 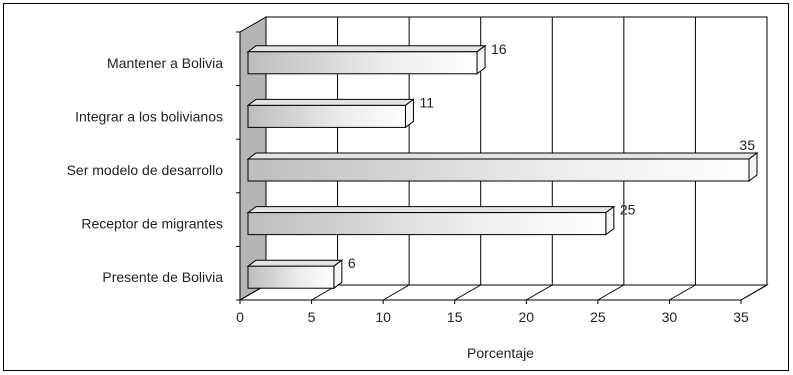 I want to click on category-label: Receptor de migrantes, so click(x=152, y=224).